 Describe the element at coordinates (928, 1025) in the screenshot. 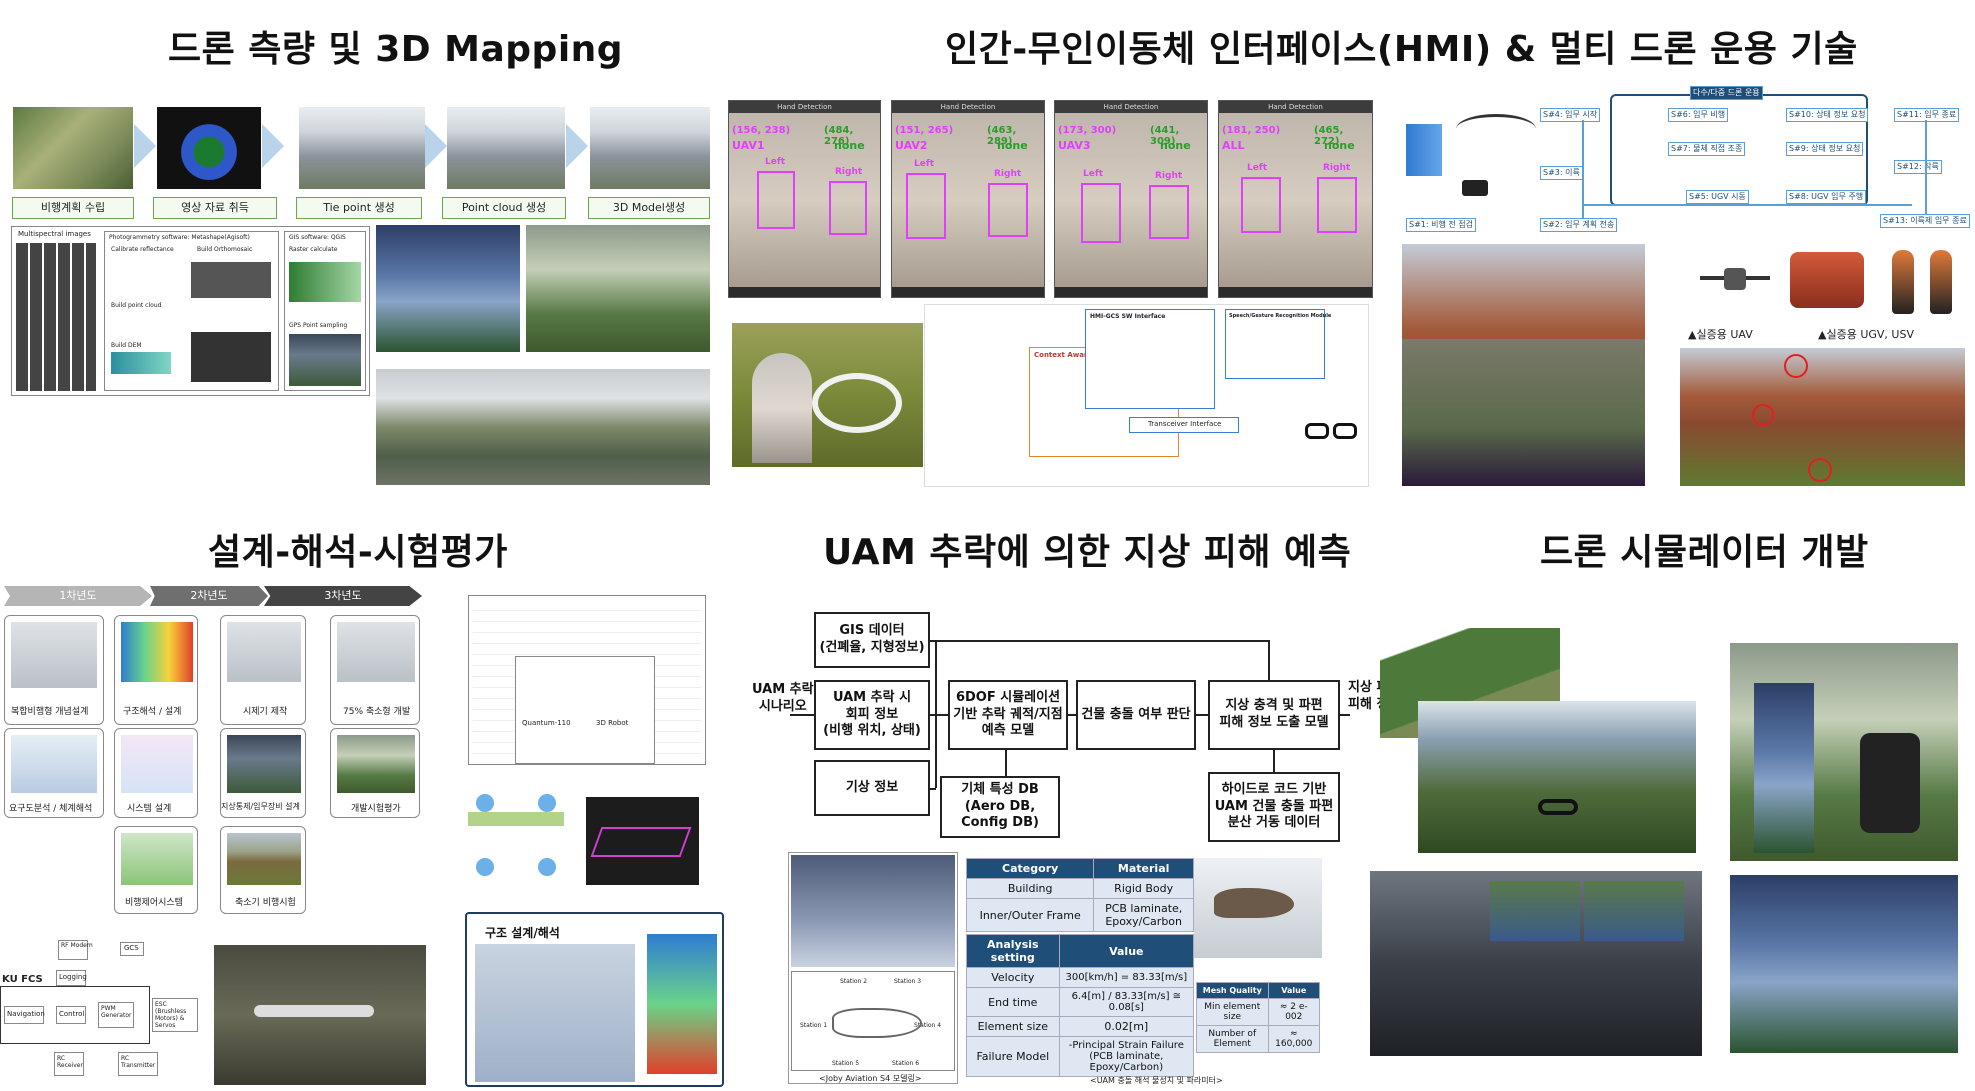

I see `station-label: Station 4` at that location.